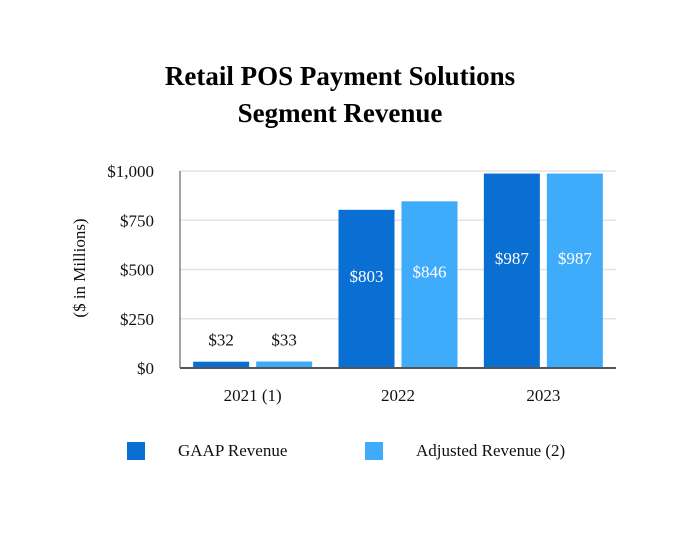 Image resolution: width=680 pixels, height=536 pixels. Describe the element at coordinates (145, 368) in the screenshot. I see `y-tick-label: $0` at that location.